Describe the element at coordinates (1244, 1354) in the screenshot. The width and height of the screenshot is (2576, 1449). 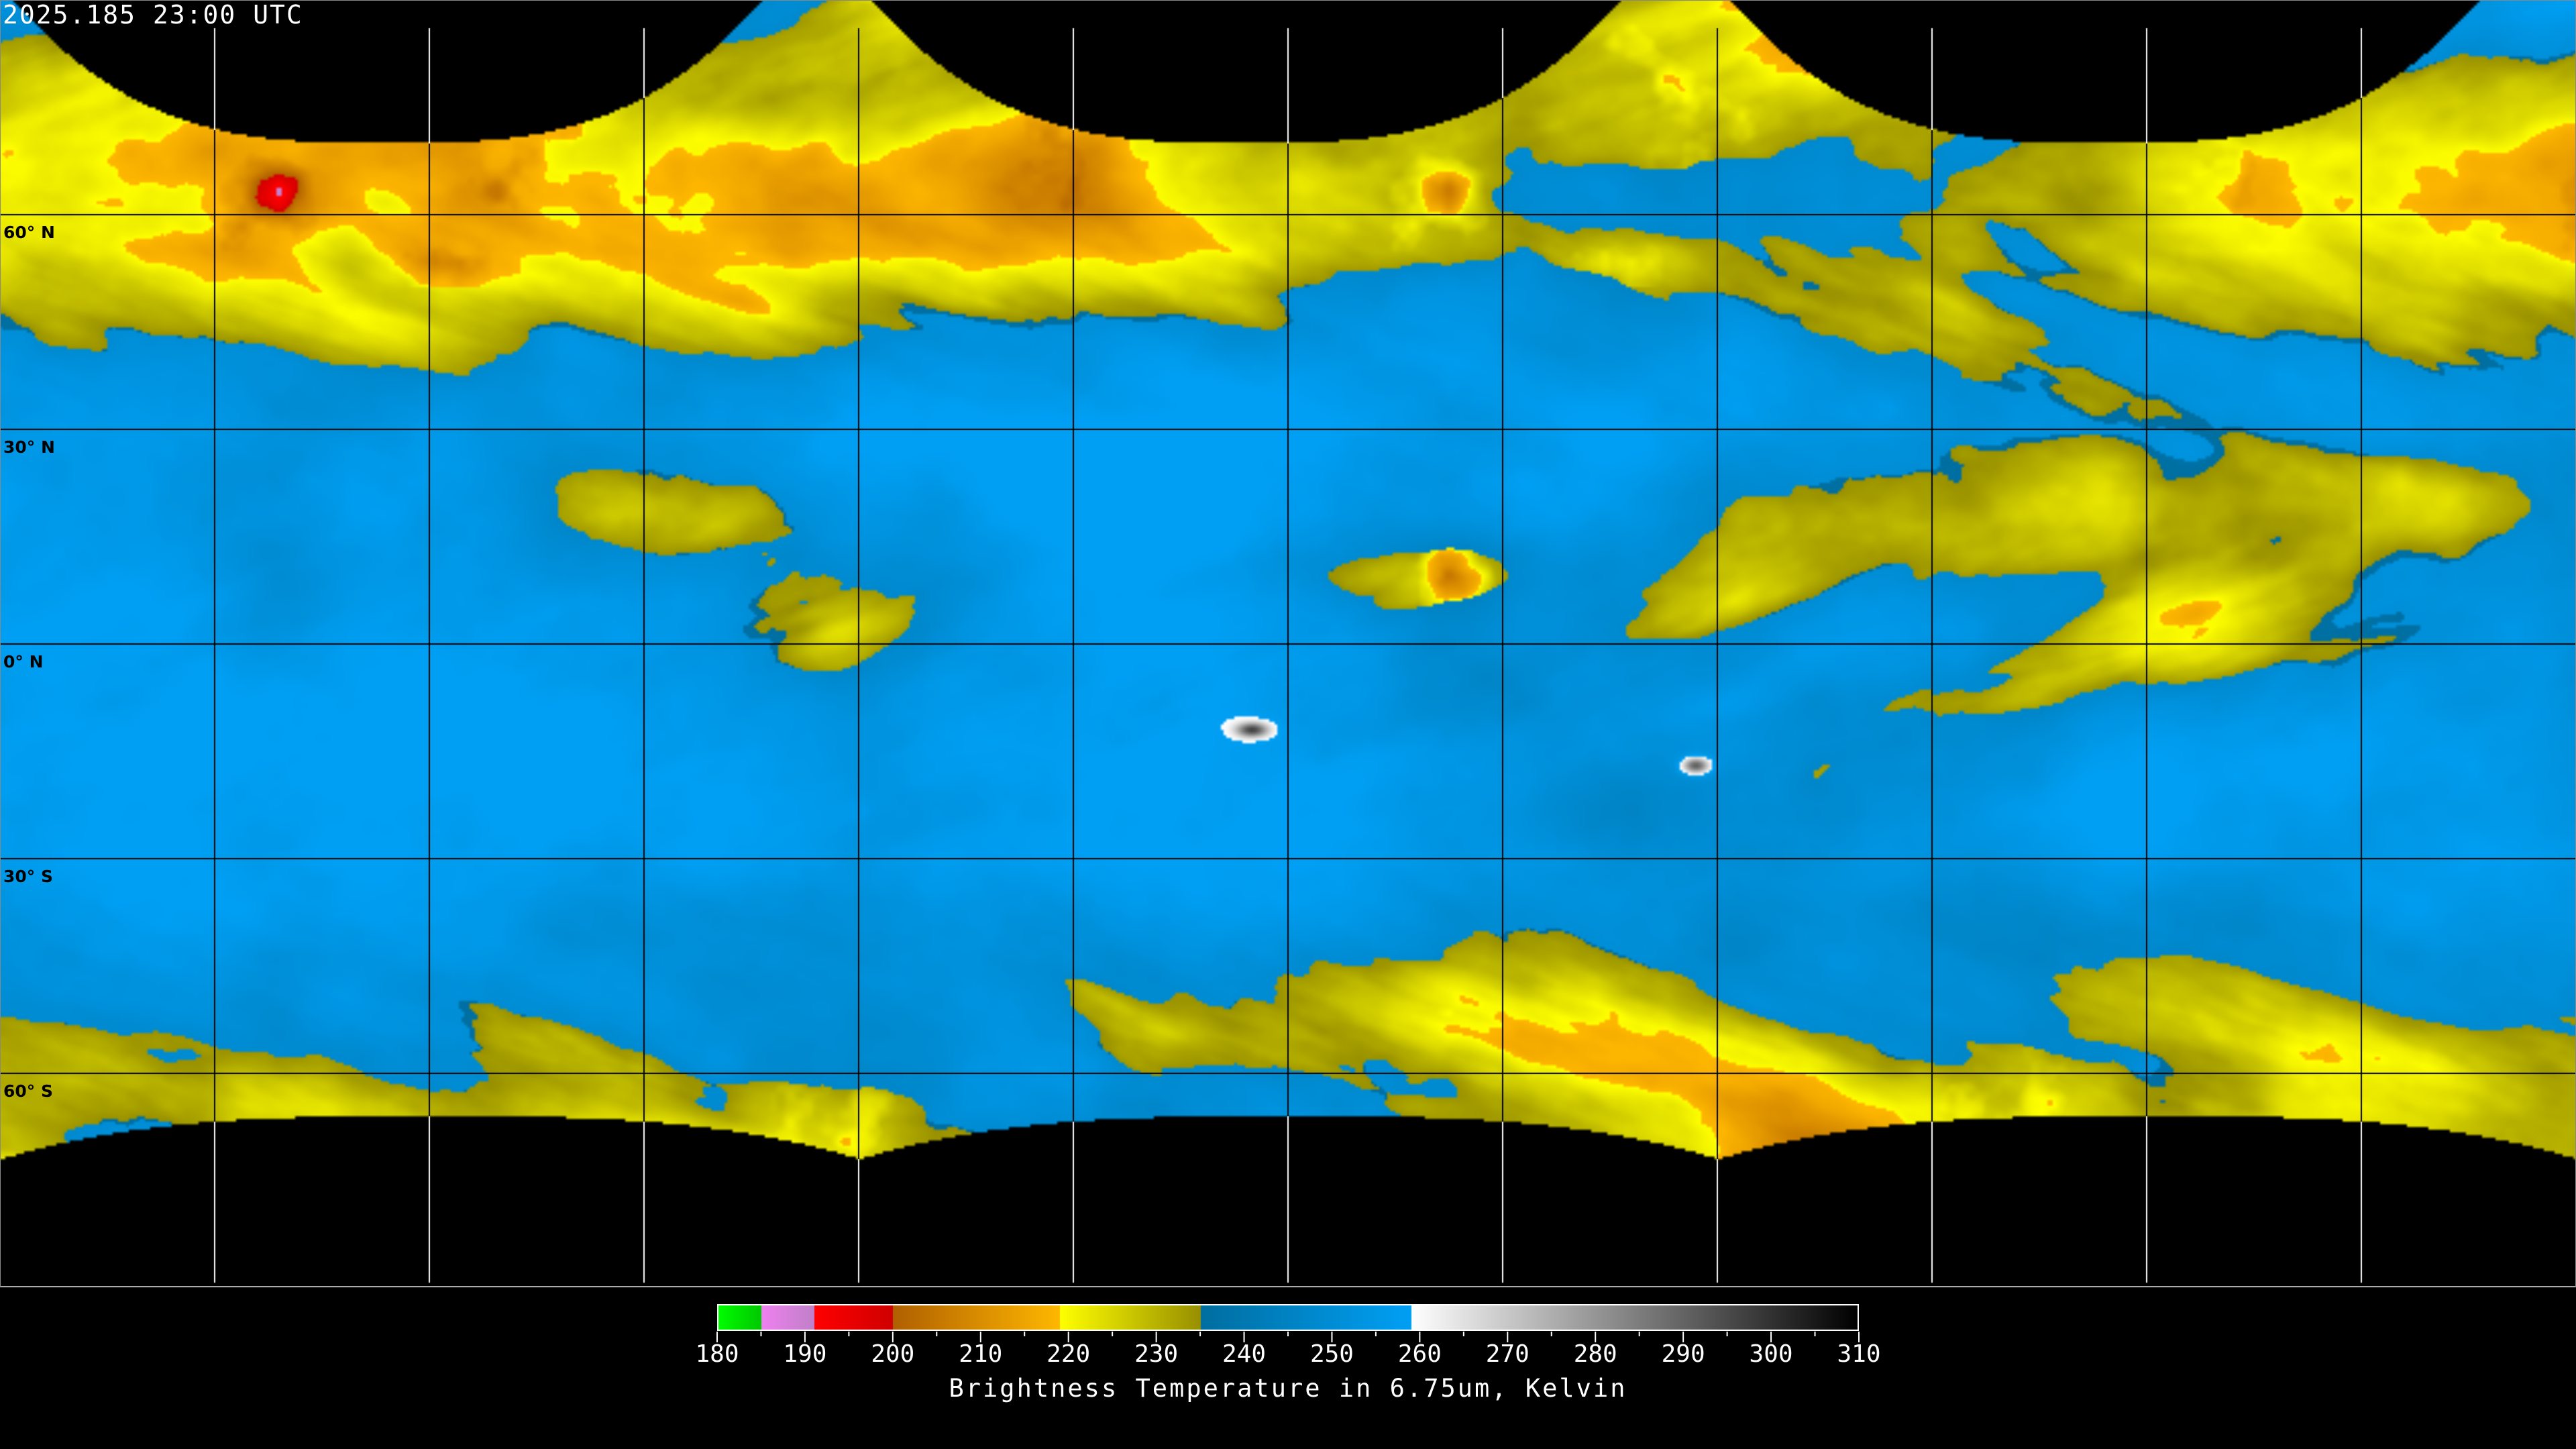
I see `tick-label-240: 240` at that location.